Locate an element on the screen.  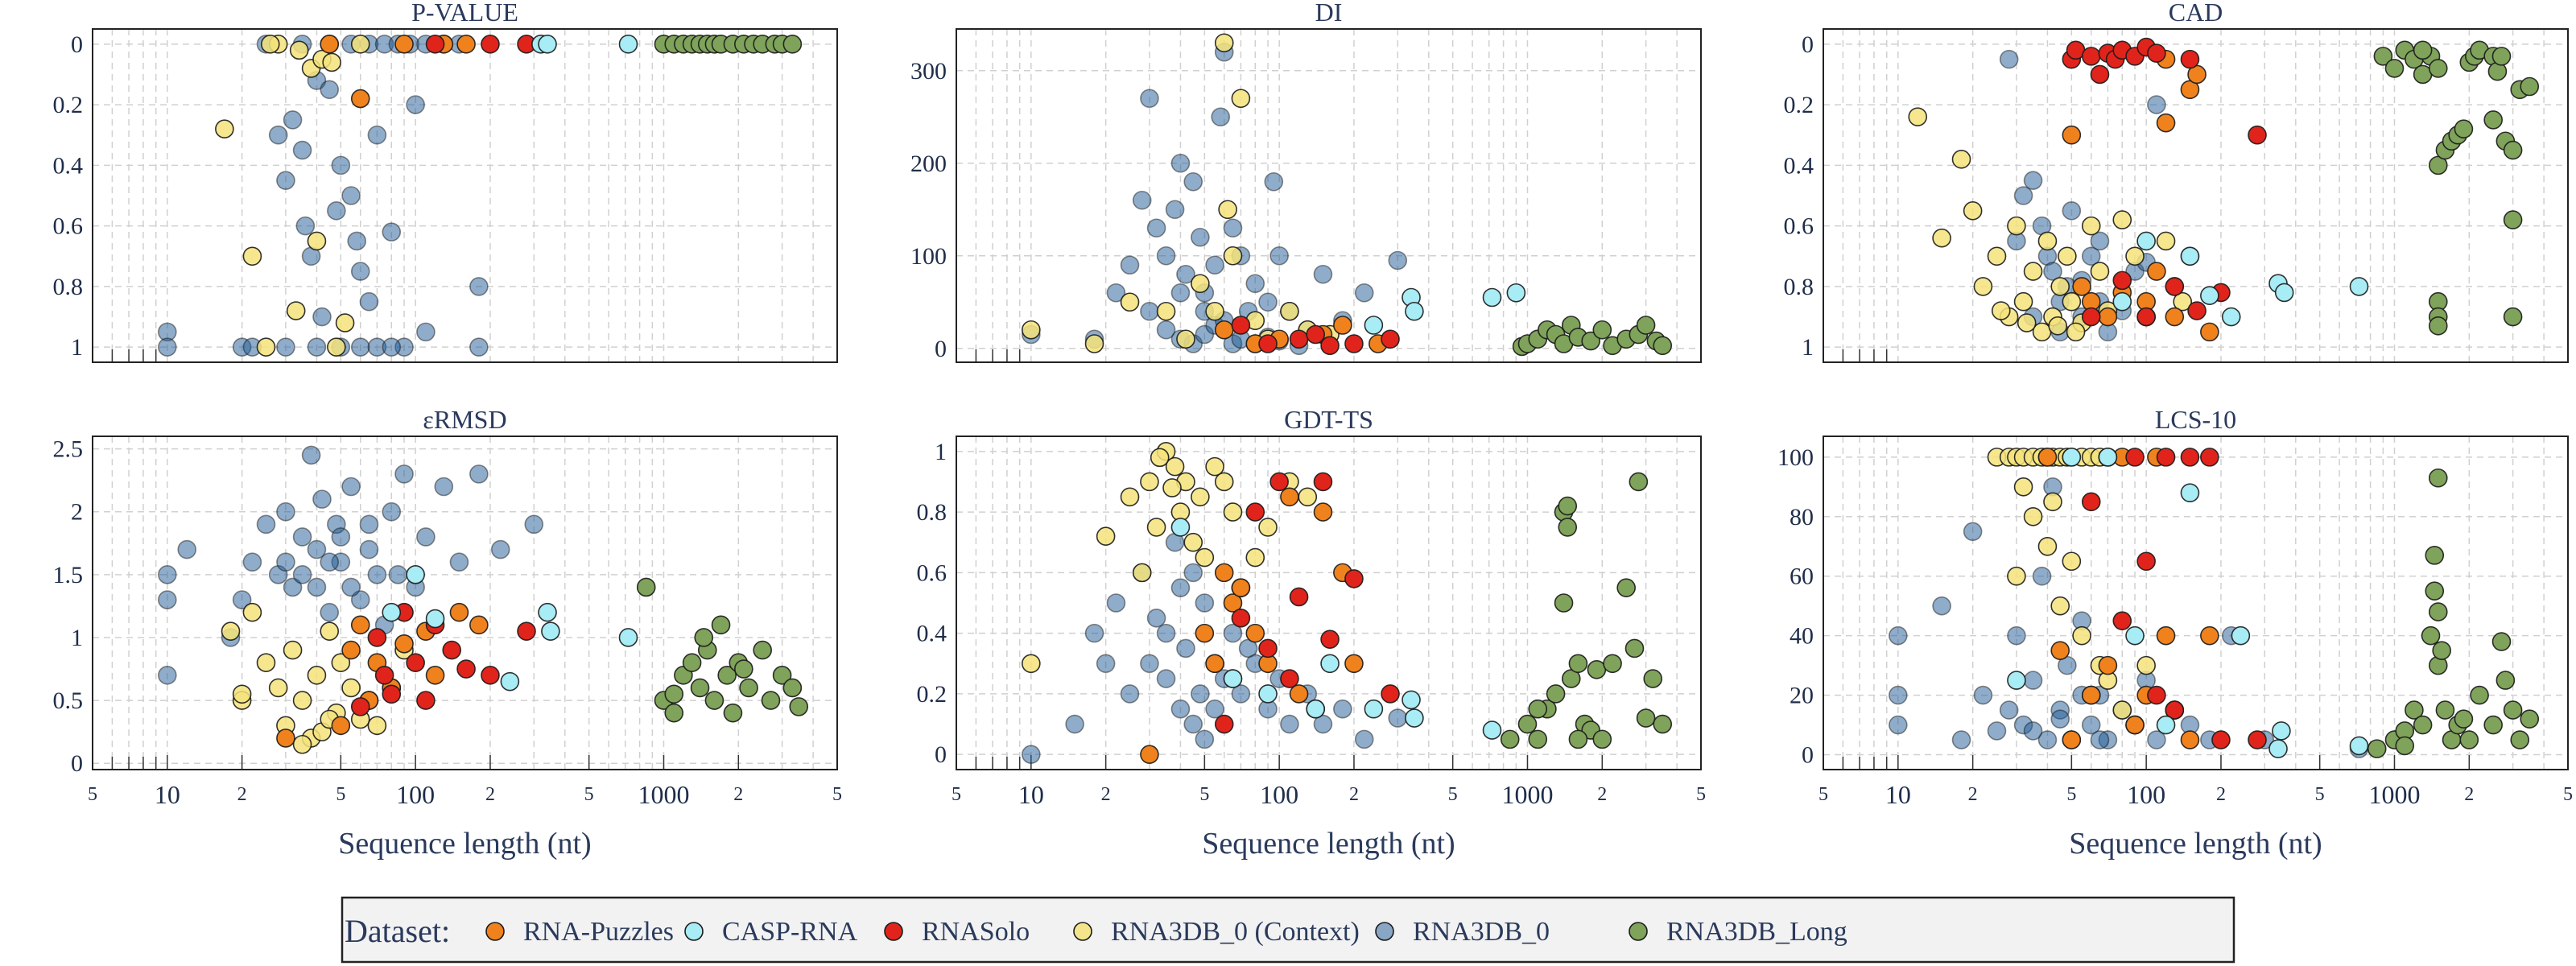
chart-panel-3: 0 0.2 0.4 0.6 0.8 1 CAD is located at coordinates (2176, 181).